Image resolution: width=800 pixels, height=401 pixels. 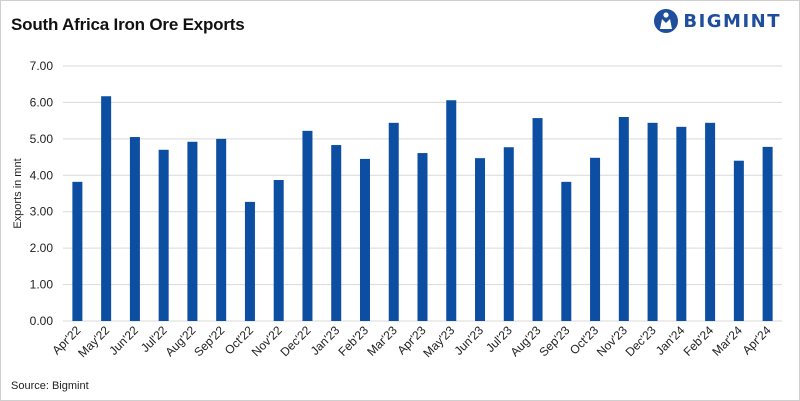 What do you see at coordinates (699, 341) in the screenshot?
I see `x-tick-label: Feb'24` at bounding box center [699, 341].